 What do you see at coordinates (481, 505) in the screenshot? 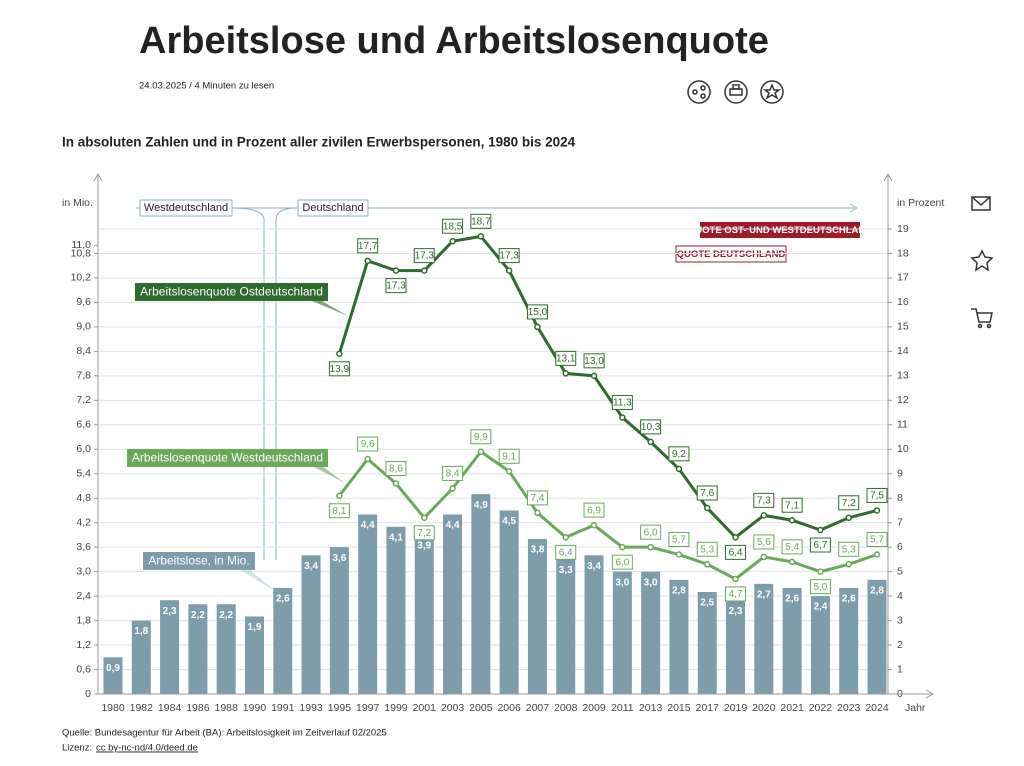
I see `bar-label: 4,9` at bounding box center [481, 505].